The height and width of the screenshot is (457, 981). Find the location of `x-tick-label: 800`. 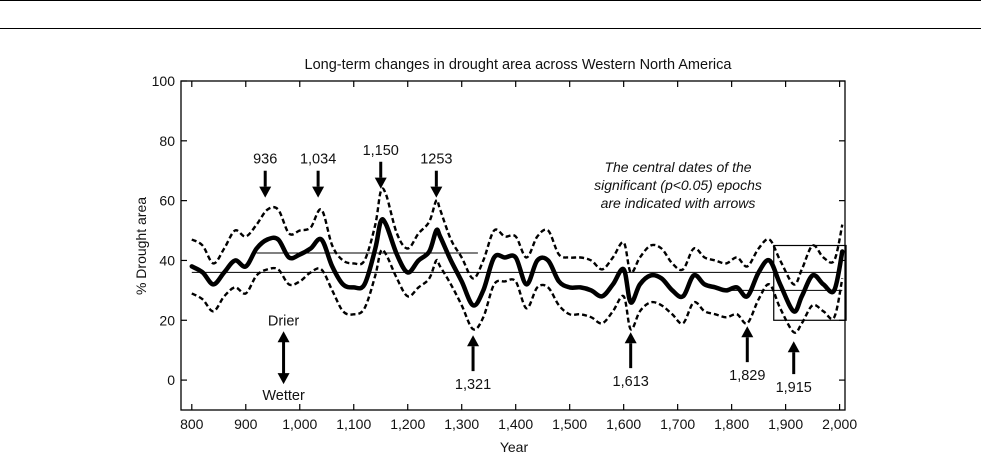

x-tick-label: 800 is located at coordinates (192, 424).